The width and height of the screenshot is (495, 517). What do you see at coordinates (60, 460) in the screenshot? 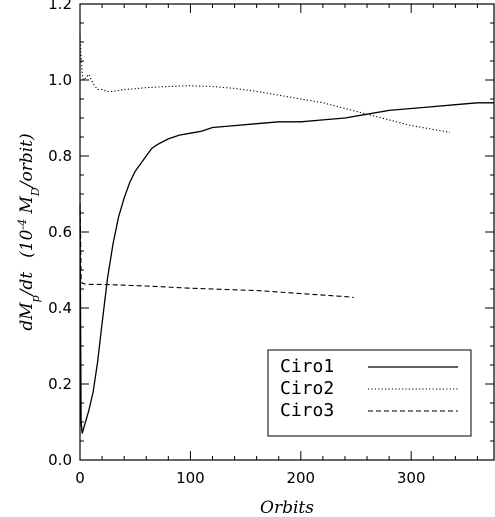
I see `y-tick-label: 0.0` at bounding box center [60, 460].